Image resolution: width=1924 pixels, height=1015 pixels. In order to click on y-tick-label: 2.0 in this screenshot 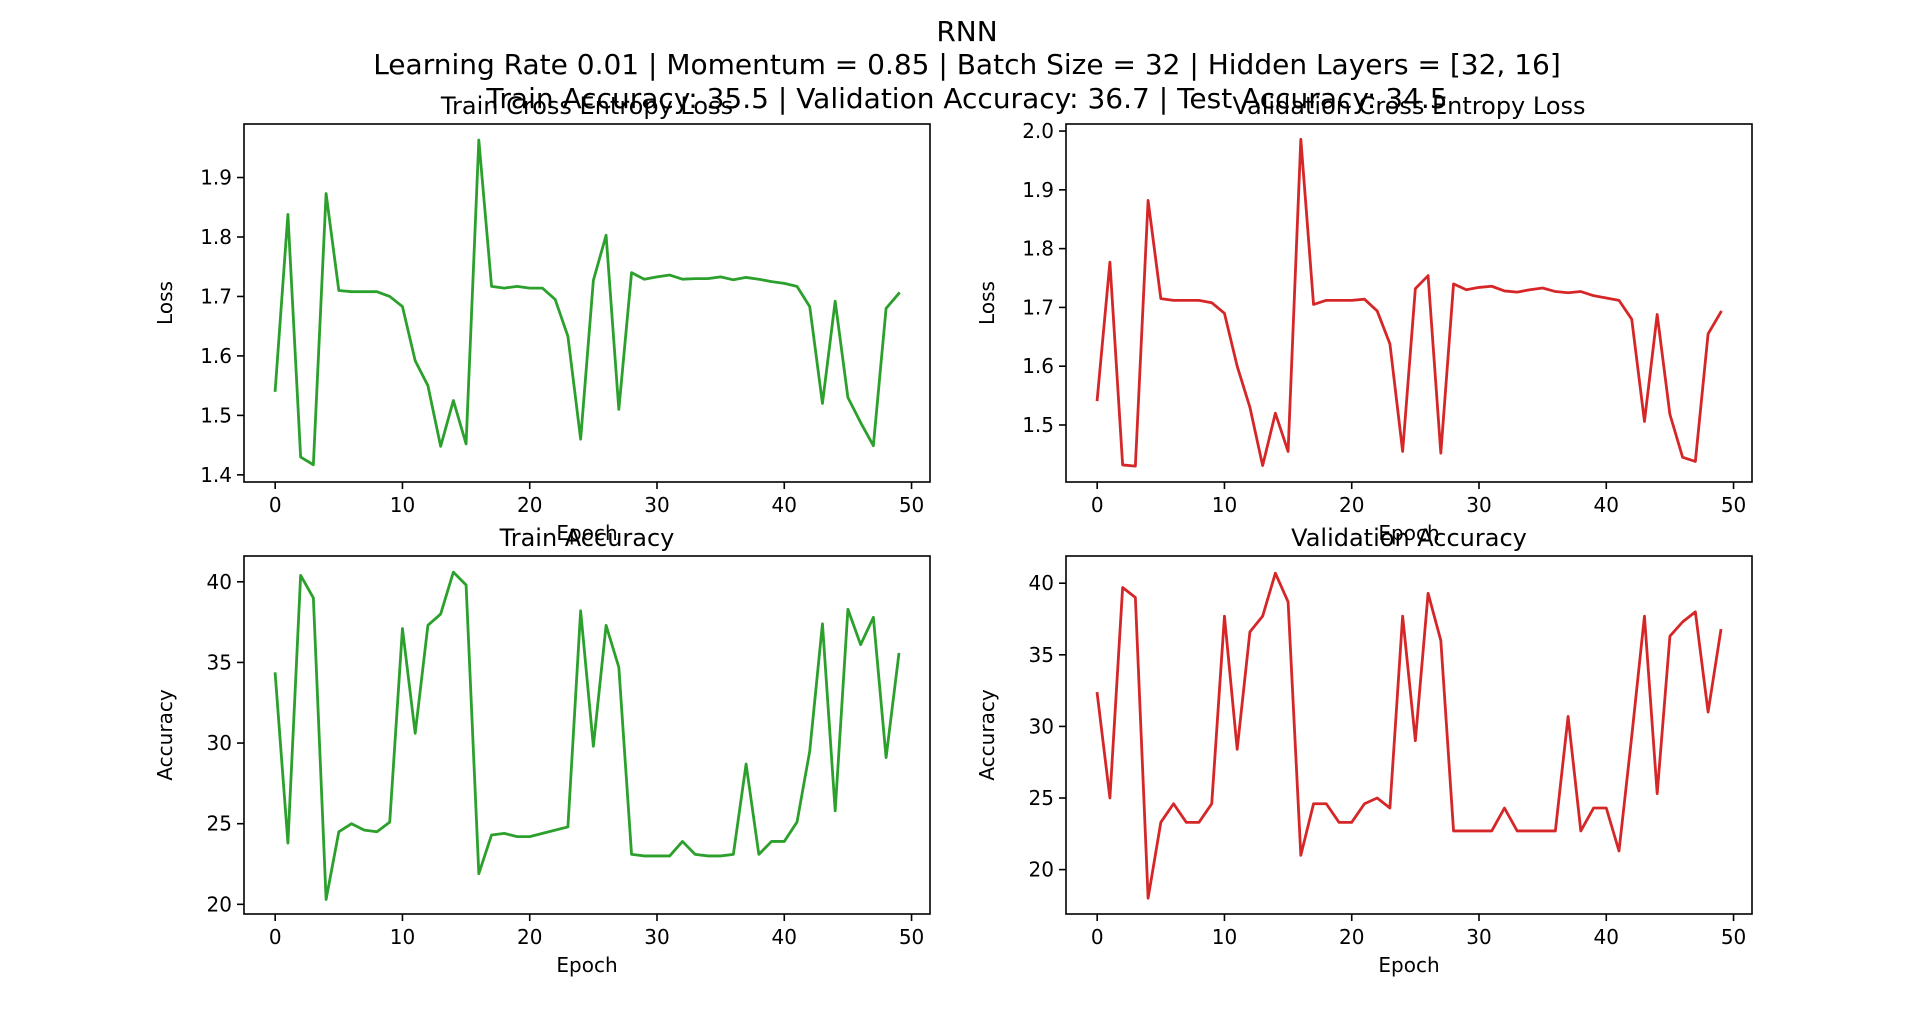, I will do `click(1038, 131)`.